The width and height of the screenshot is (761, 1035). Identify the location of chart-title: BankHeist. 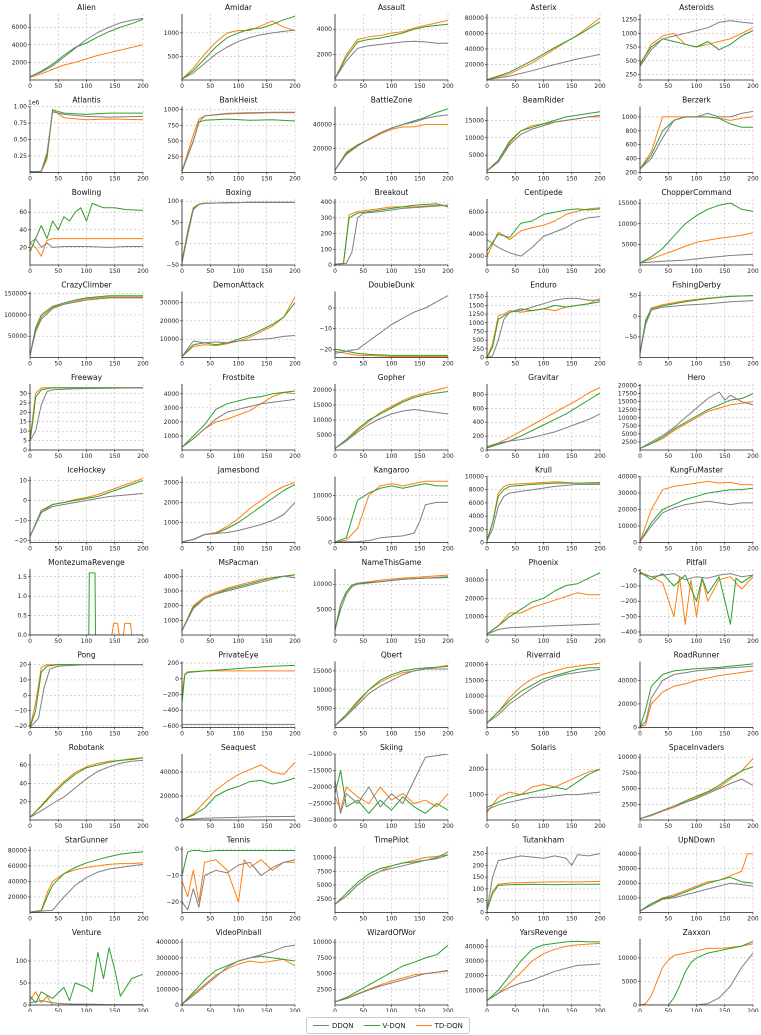
(238, 100).